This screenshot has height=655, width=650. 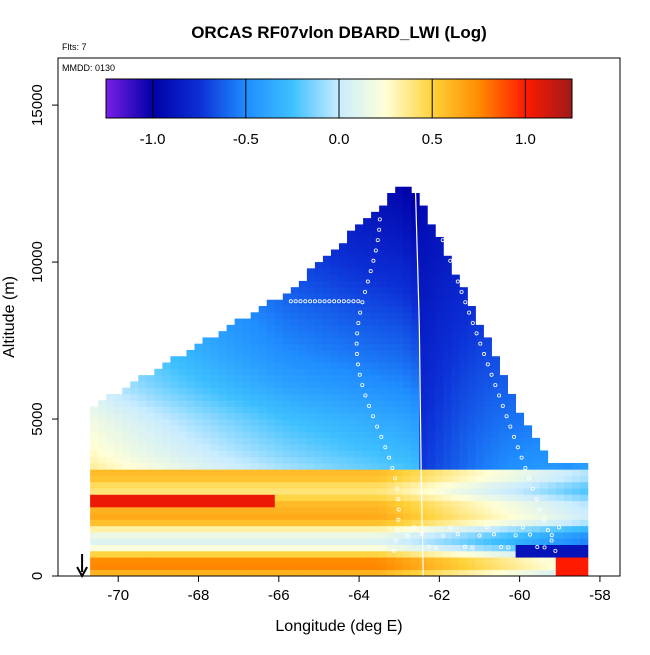 I want to click on y-tick-label: 15000, so click(x=37, y=105).